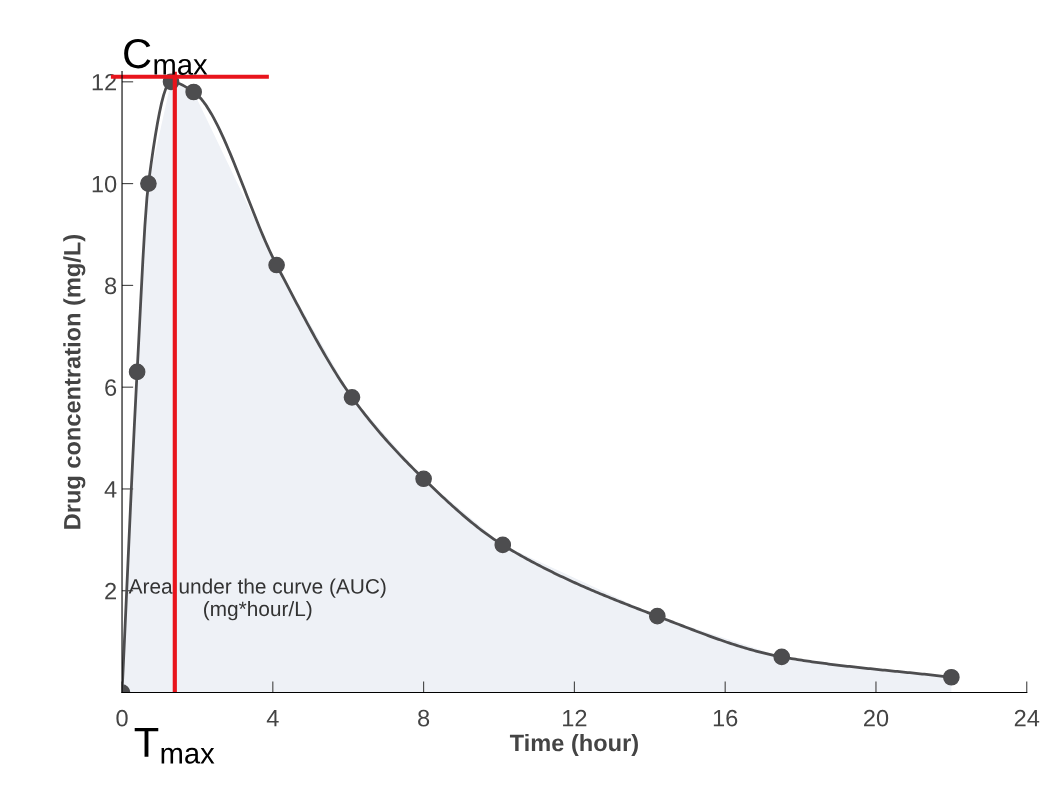 The width and height of the screenshot is (1052, 796). What do you see at coordinates (272, 718) in the screenshot?
I see `x-tick-label: 4` at bounding box center [272, 718].